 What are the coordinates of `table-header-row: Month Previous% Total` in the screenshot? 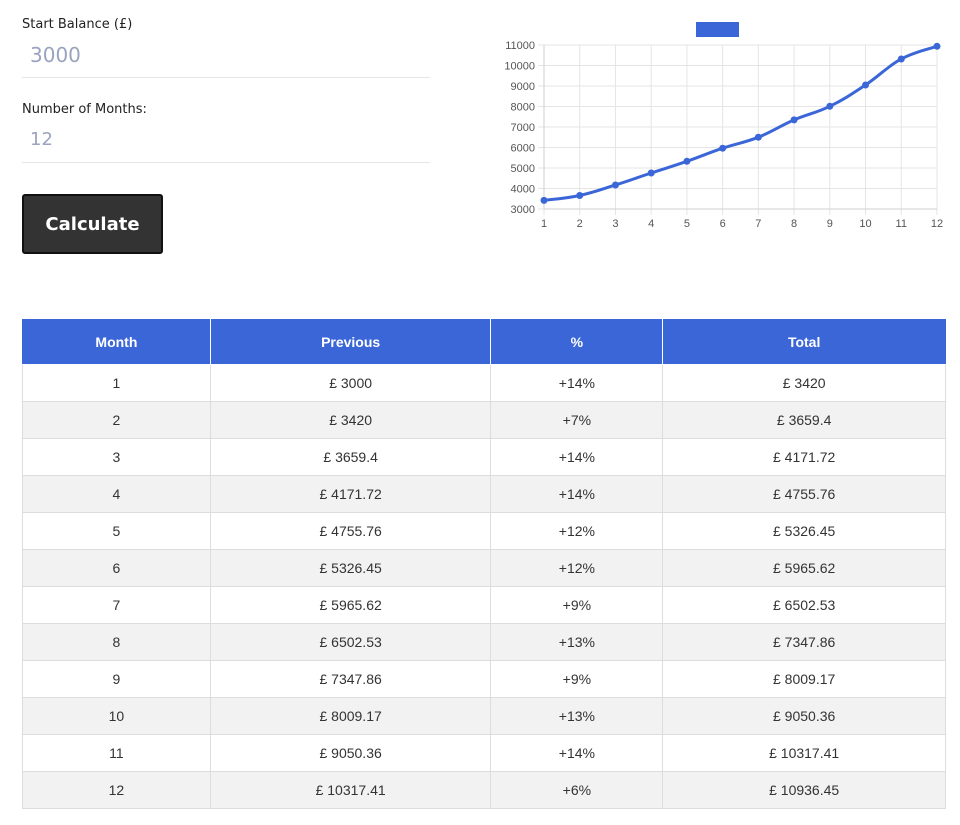 It's located at (484, 342).